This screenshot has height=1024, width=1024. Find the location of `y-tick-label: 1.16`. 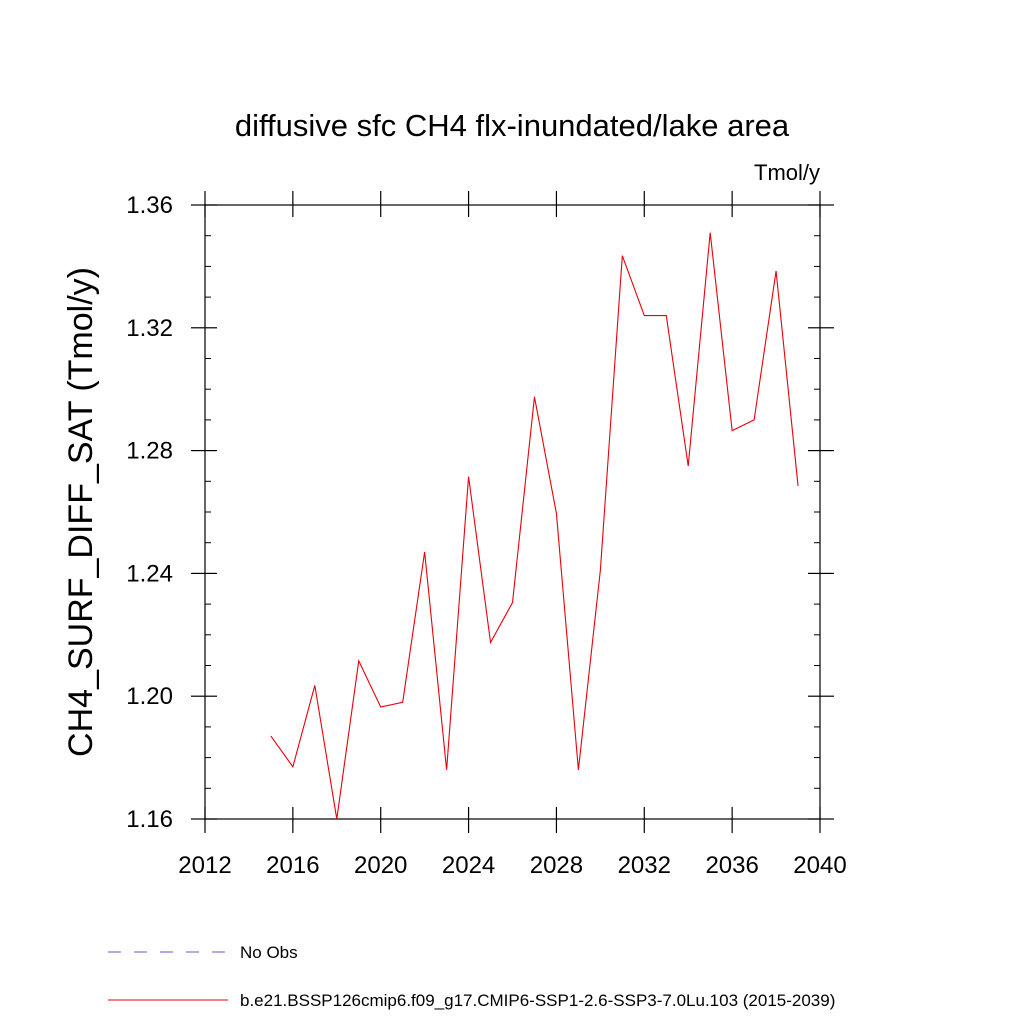

y-tick-label: 1.16 is located at coordinates (149, 819).